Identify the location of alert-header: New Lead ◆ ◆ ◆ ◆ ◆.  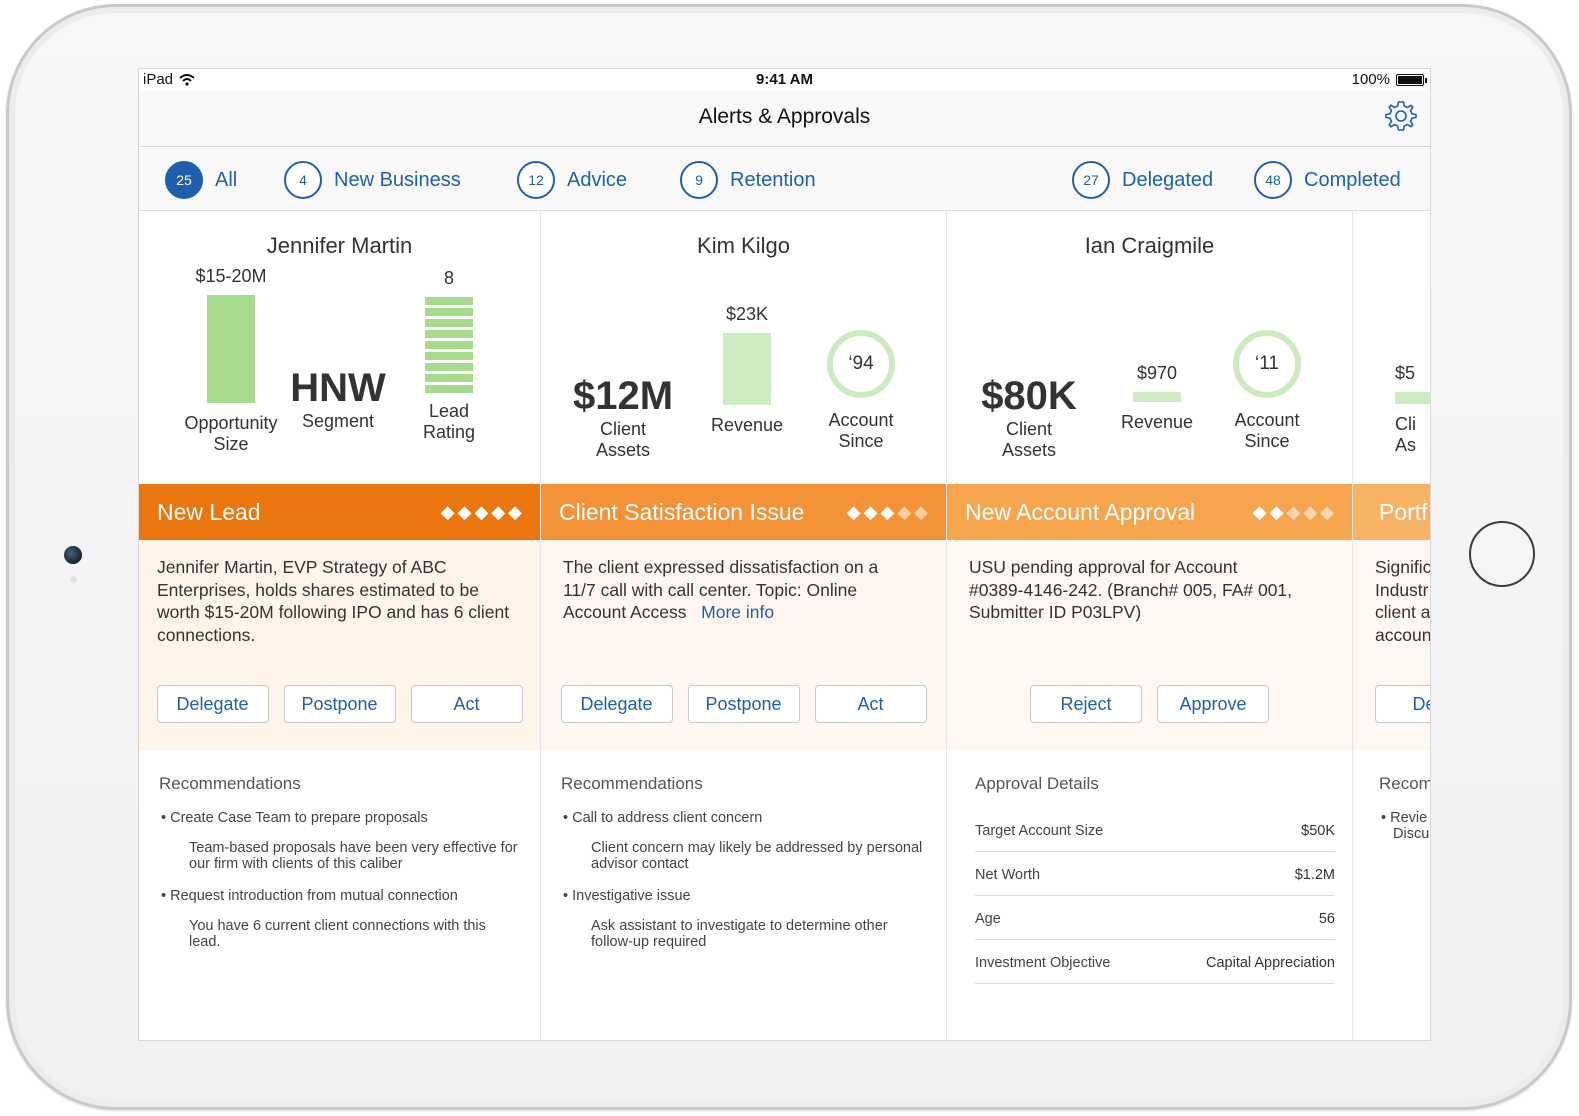
(339, 512).